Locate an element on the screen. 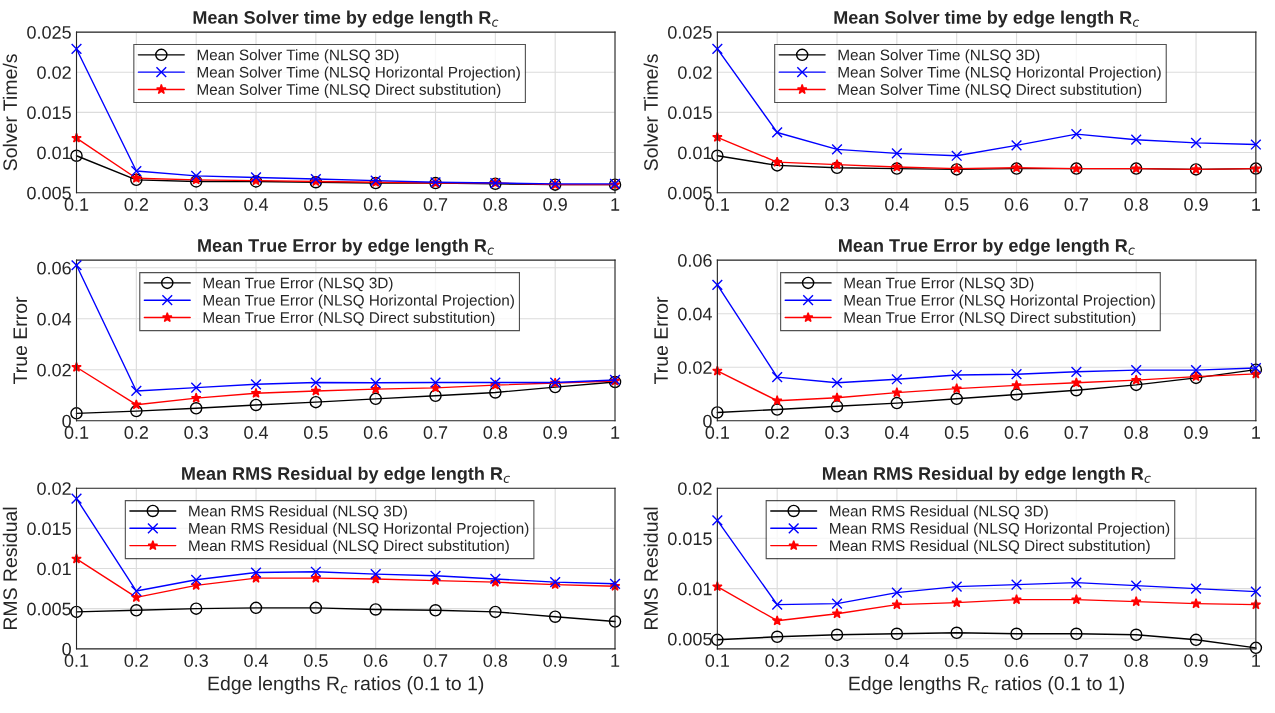  y-axis-title: True Error is located at coordinates (661, 340).